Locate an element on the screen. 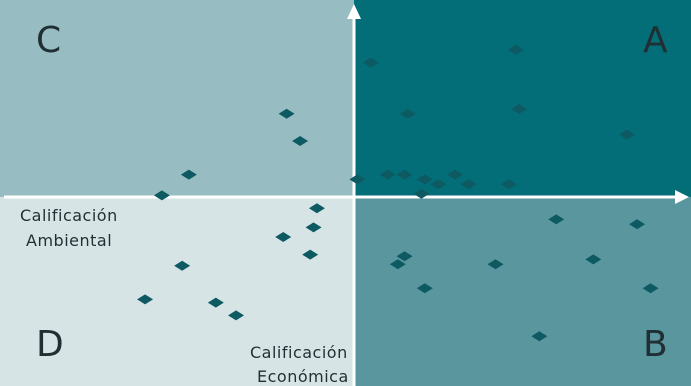 The width and height of the screenshot is (691, 386). quadrant-label-c: C is located at coordinates (48, 40).